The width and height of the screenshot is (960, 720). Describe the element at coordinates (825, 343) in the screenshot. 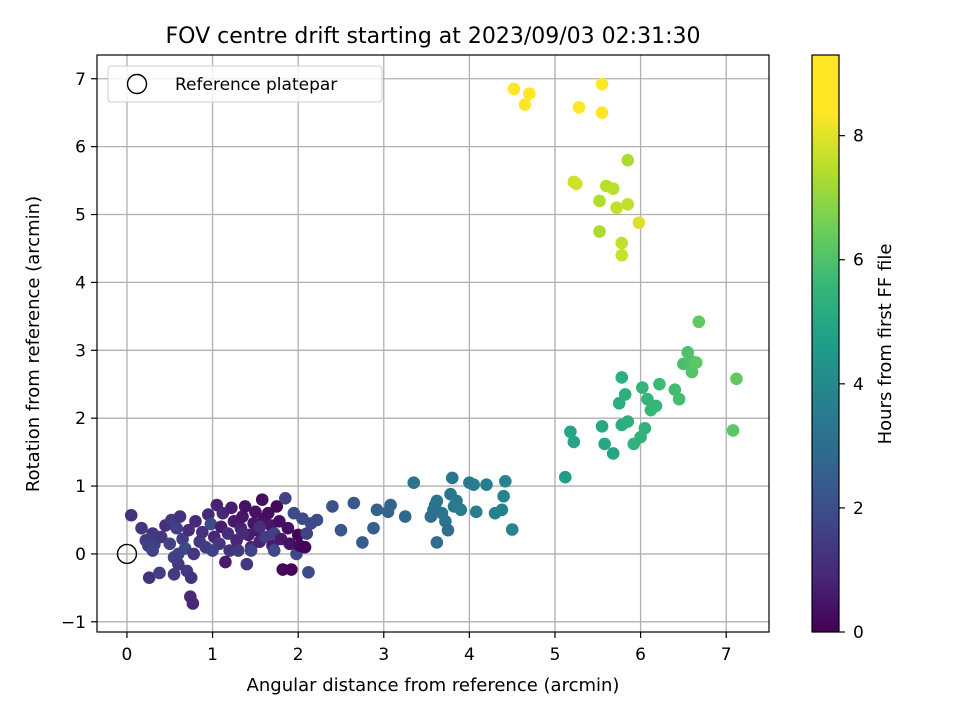

I see `colorbar-fill` at that location.